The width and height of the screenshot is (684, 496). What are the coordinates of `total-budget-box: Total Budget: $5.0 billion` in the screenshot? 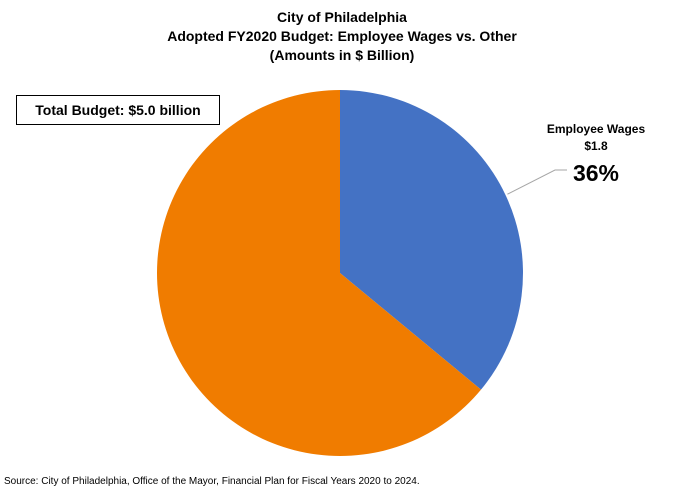 It's located at (118, 110).